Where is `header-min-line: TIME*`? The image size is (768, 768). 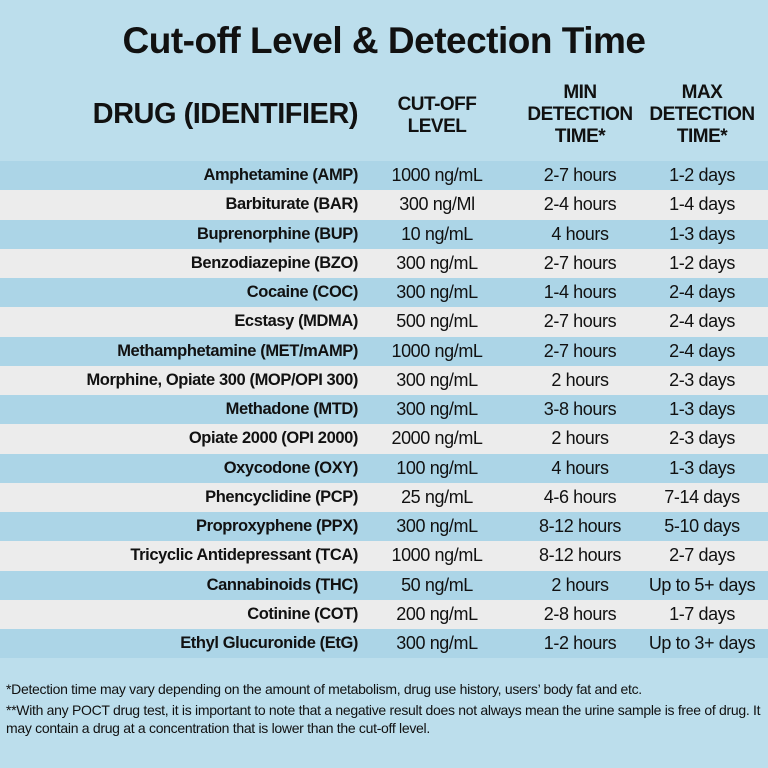
header-min-line: TIME* is located at coordinates (580, 136).